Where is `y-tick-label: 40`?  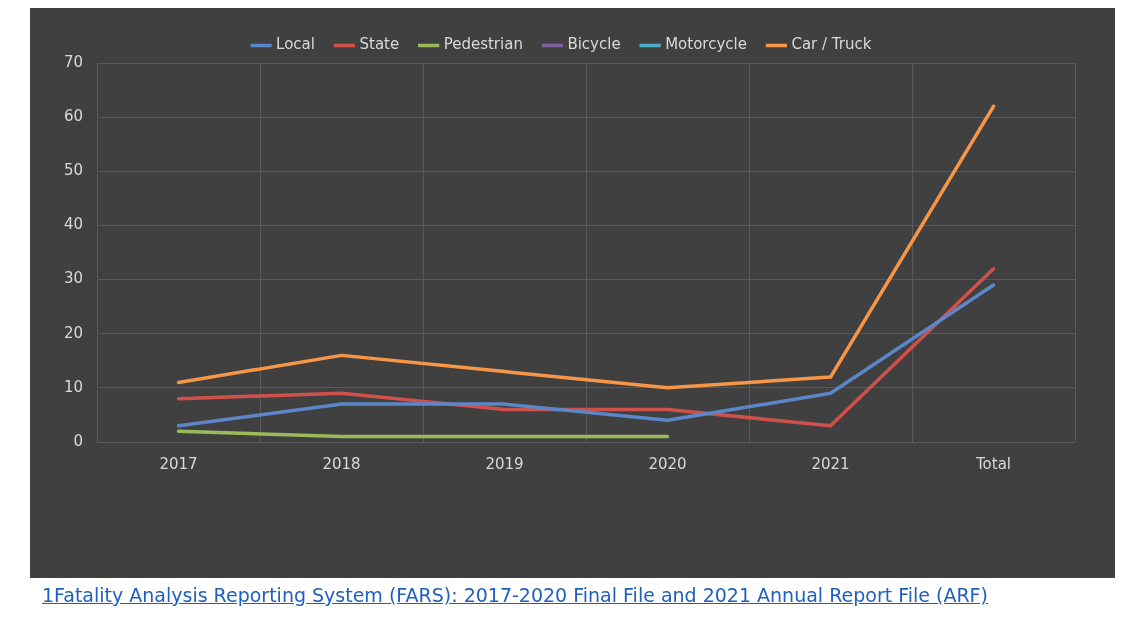 y-tick-label: 40 is located at coordinates (73, 224).